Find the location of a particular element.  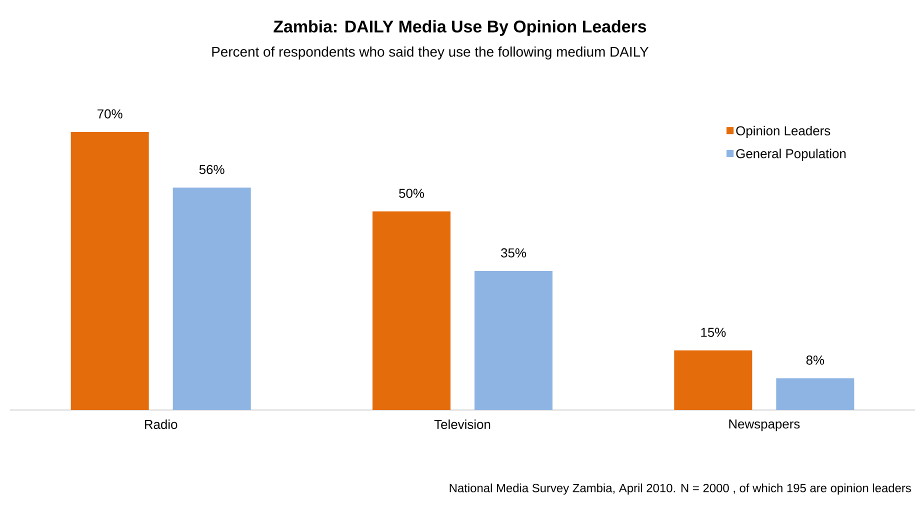

x-tick-label: Newspapers is located at coordinates (764, 426).